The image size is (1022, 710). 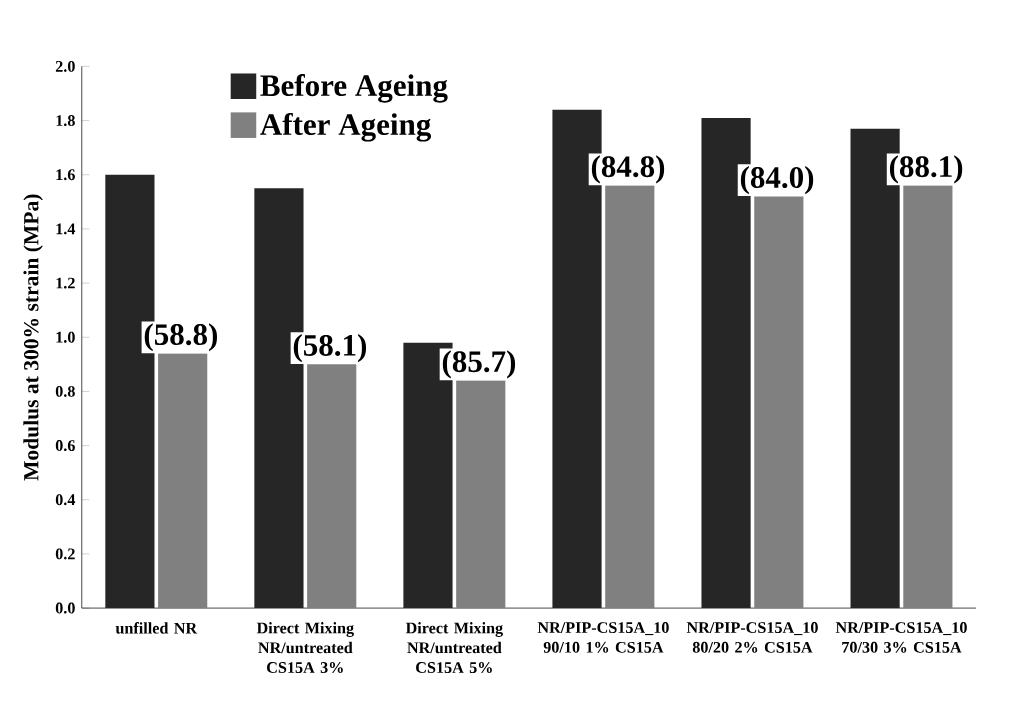 I want to click on x-tick-label: NR/PIP-CS15A_10 90/10 1% CS15A, so click(x=603, y=637).